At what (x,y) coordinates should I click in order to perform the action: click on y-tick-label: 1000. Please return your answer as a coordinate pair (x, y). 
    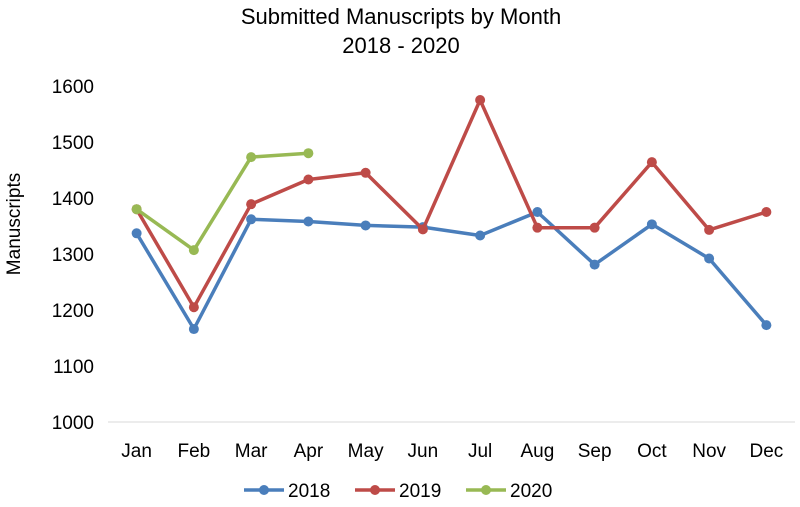
    Looking at the image, I should click on (73, 423).